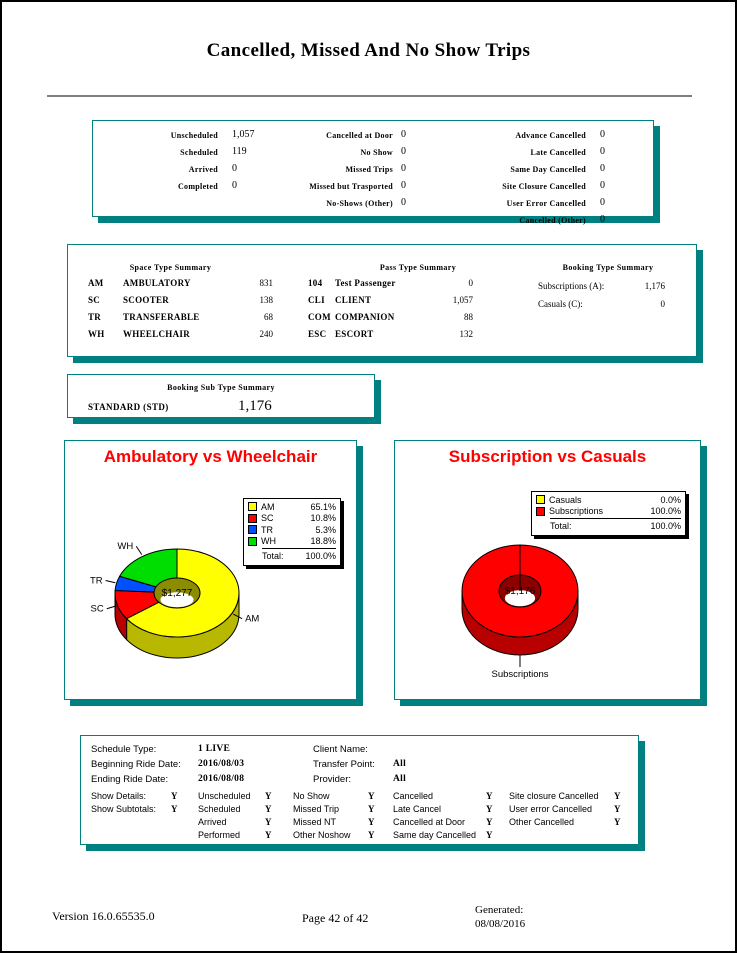 This screenshot has width=737, height=953. What do you see at coordinates (359, 203) in the screenshot?
I see `stat-label: No-Shows (Other)` at bounding box center [359, 203].